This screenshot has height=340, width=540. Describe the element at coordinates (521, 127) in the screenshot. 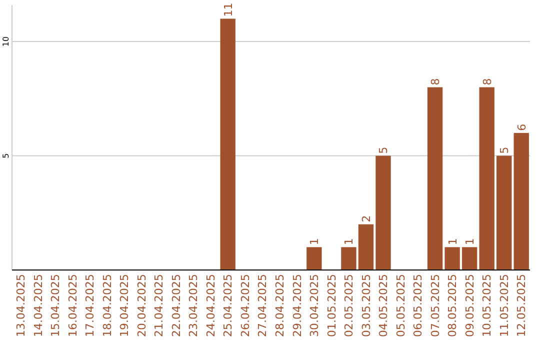

I see `data-label: 6` at that location.